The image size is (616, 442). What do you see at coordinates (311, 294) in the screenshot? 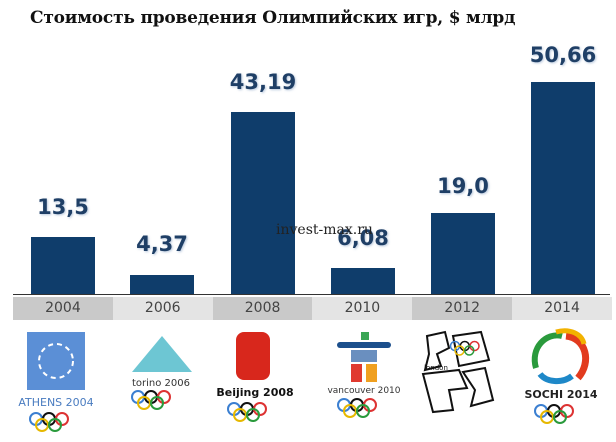
I see `x-axis-line` at bounding box center [311, 294].